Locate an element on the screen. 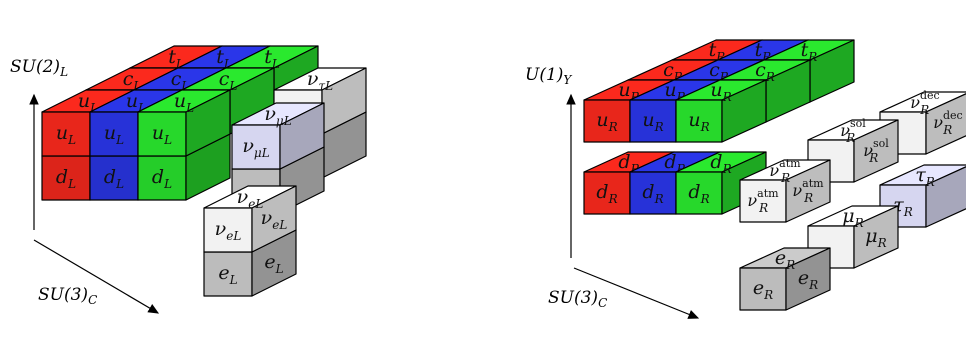 The image size is (966, 345). lepton-cube-nu-mu: νμL νμL is located at coordinates (278, 136).